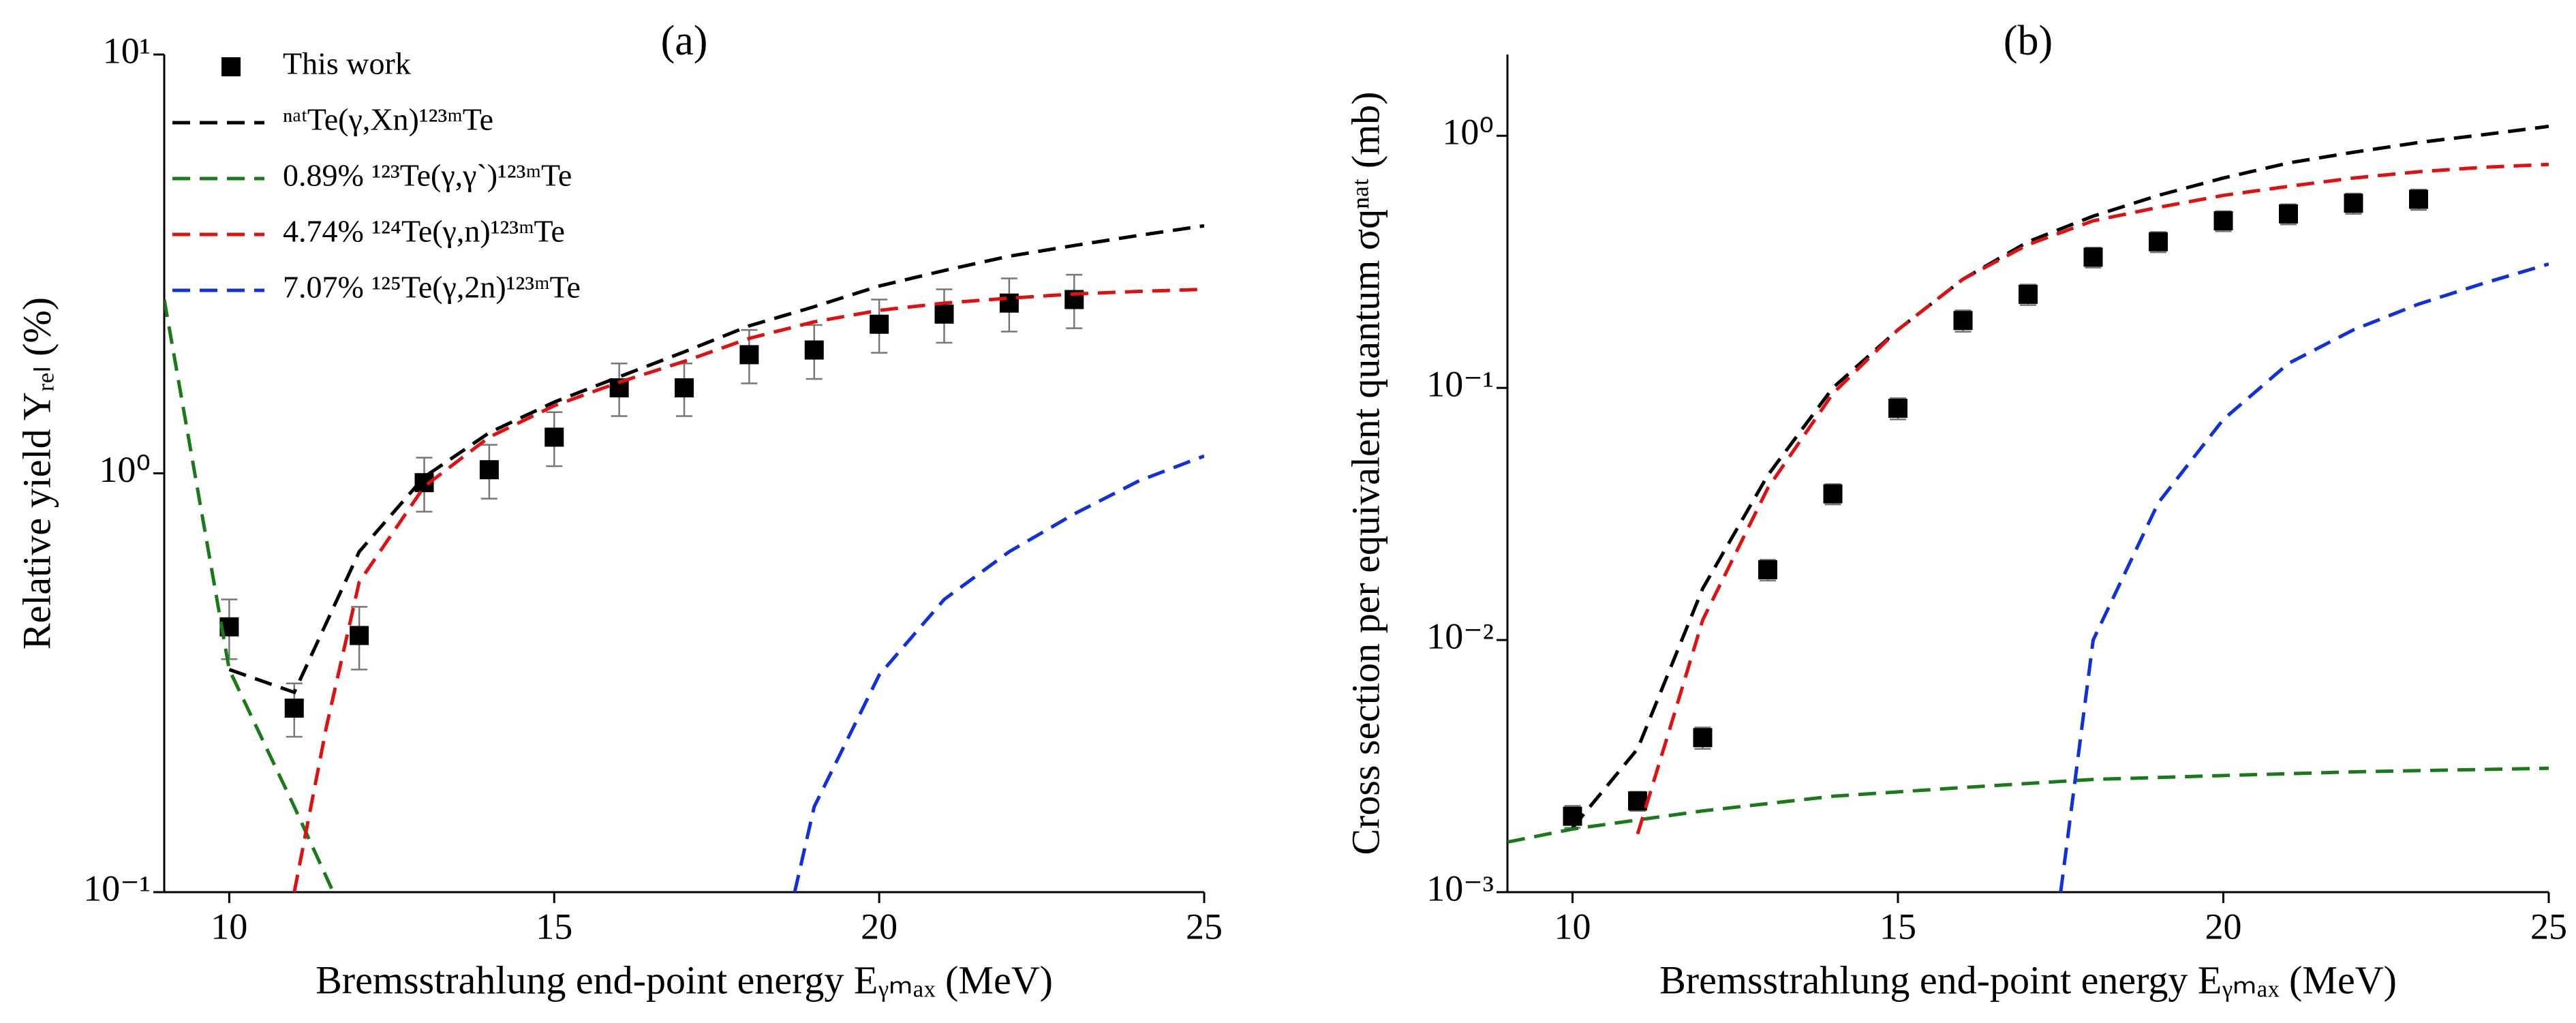 The height and width of the screenshot is (1023, 2576). What do you see at coordinates (388, 119) in the screenshot?
I see `legend-label: ⁿᵃᵗTe(γ,Xn)¹²³ᵐTe` at bounding box center [388, 119].